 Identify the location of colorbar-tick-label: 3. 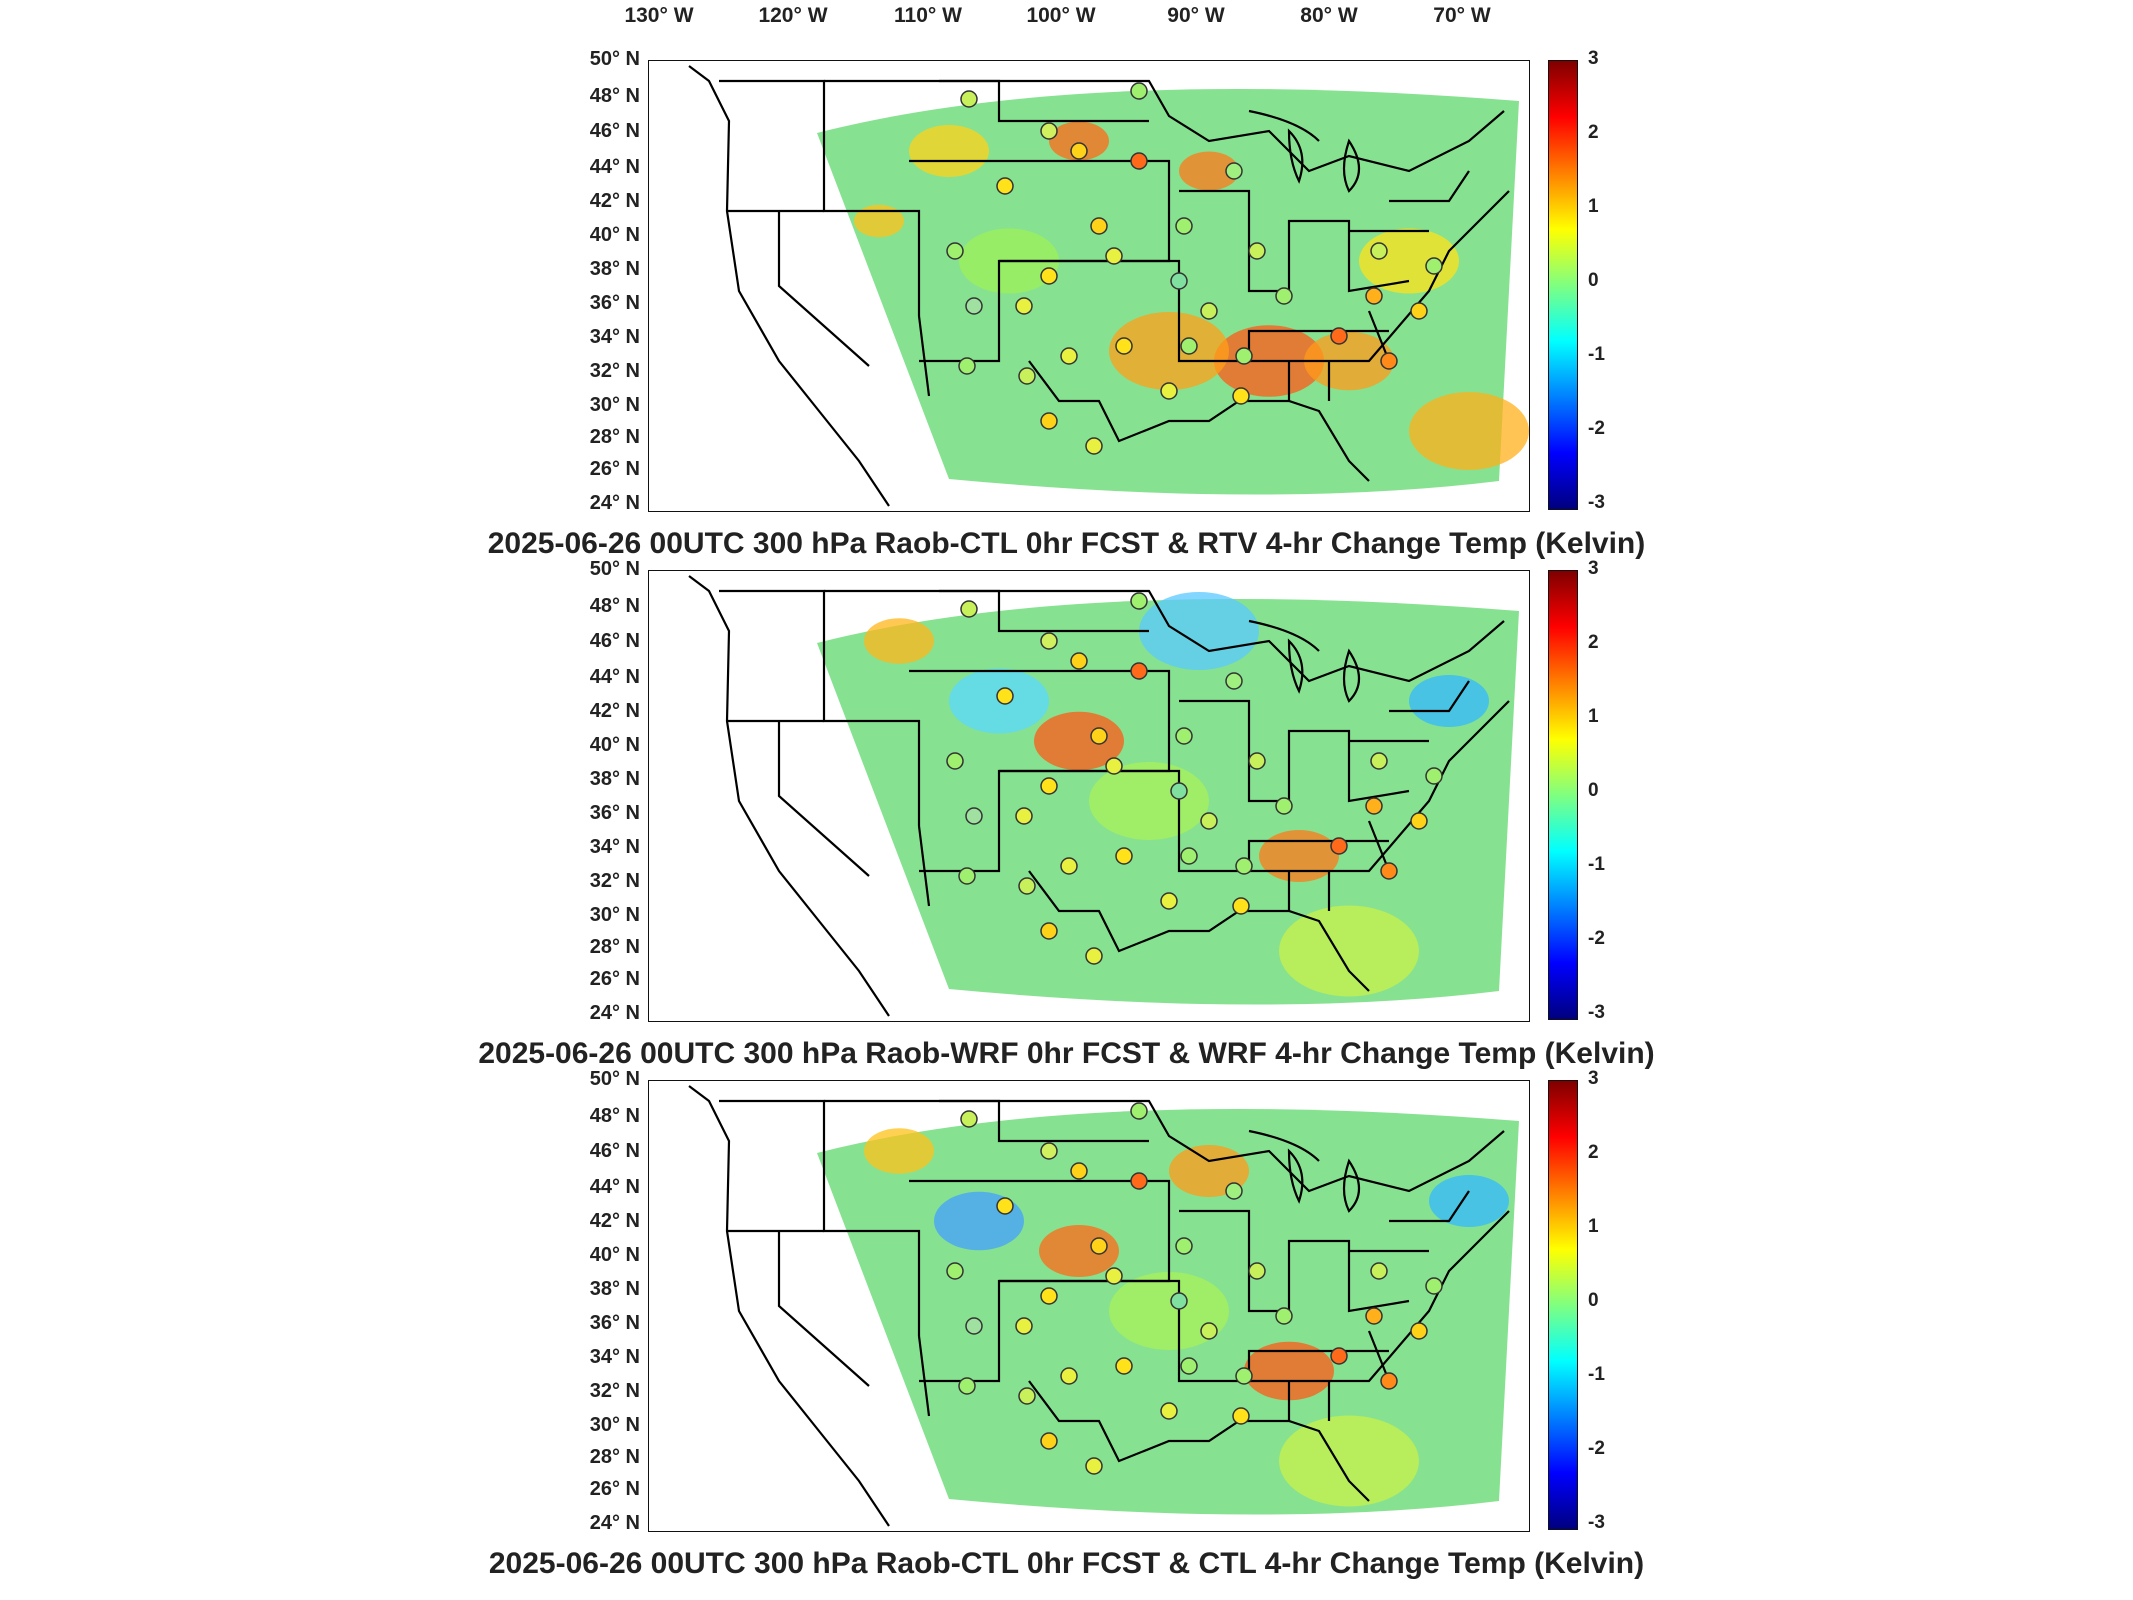
(1593, 58).